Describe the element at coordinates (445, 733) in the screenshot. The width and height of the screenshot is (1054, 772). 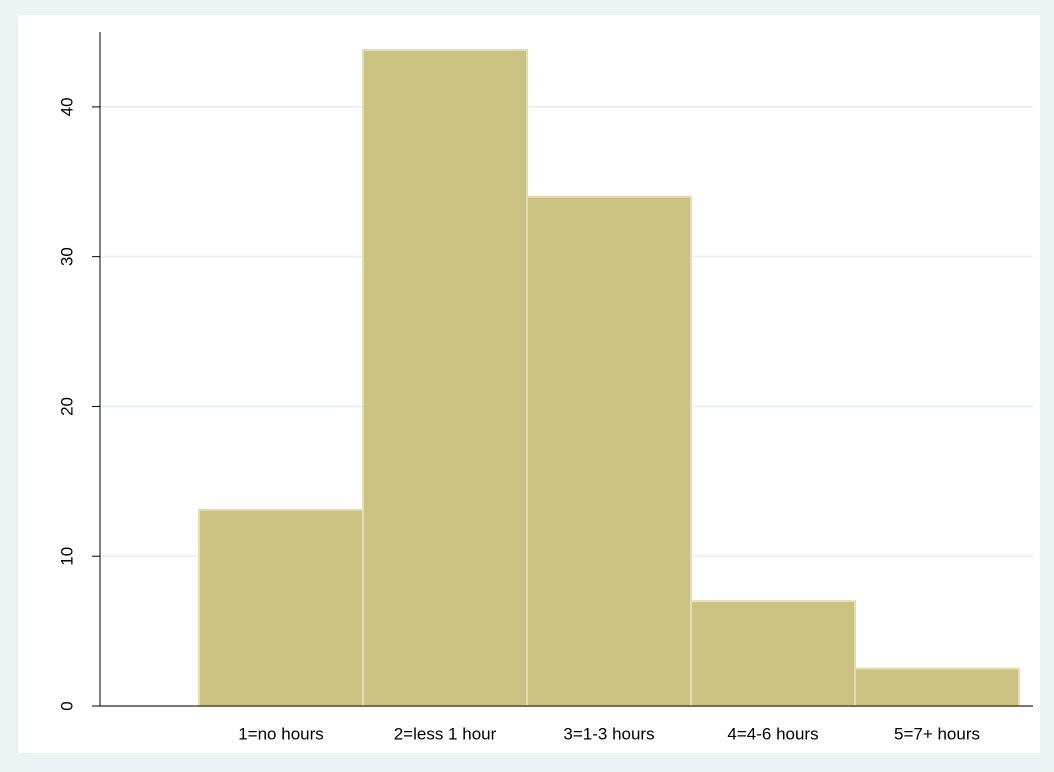
I see `x-tick-label: 2=less 1 hour` at that location.